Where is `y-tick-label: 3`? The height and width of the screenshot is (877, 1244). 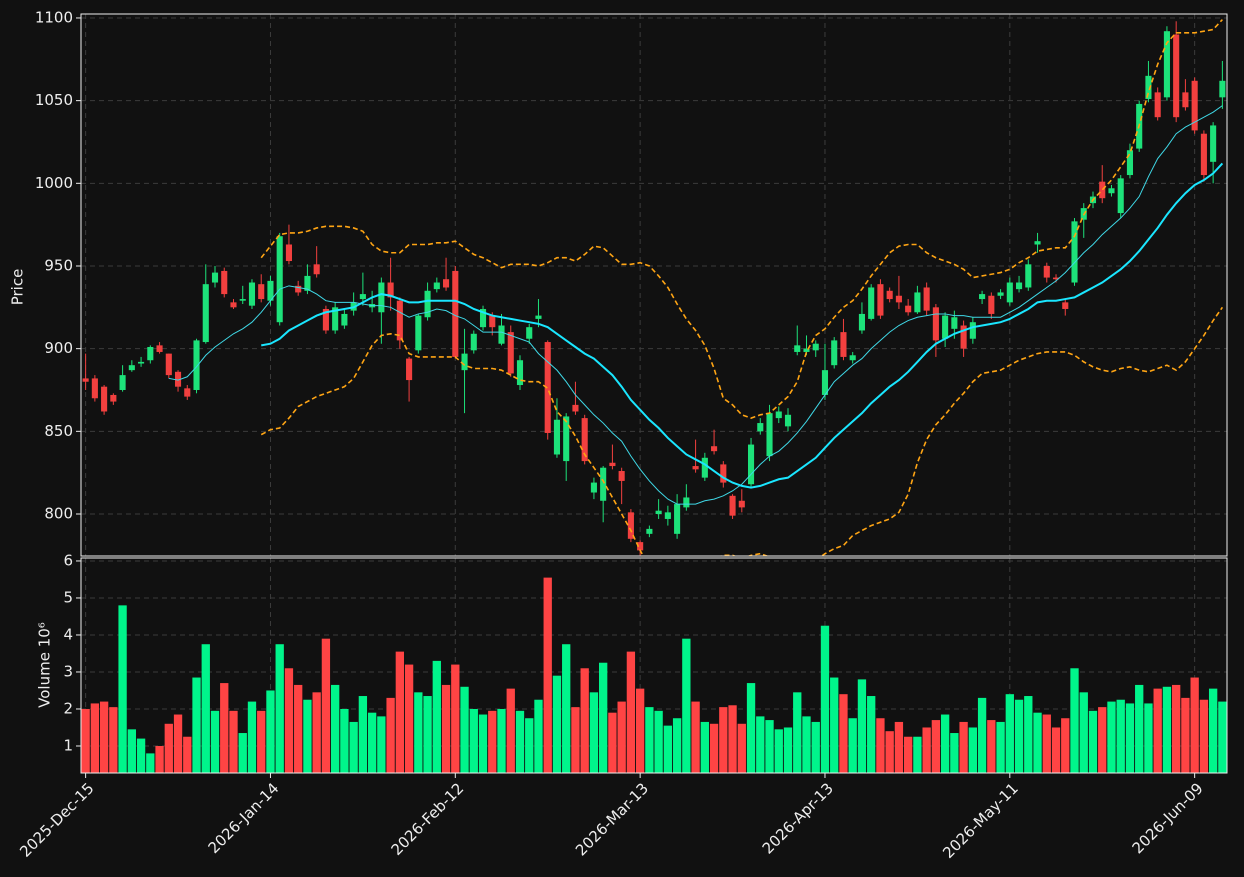 y-tick-label: 3 is located at coordinates (68, 671).